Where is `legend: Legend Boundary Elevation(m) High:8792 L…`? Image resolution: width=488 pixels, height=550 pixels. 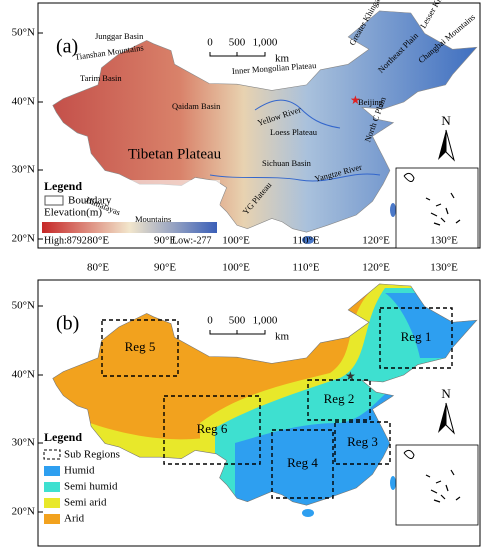
legend: Legend Boundary Elevation(m) High:8792 L… is located at coordinates (130, 212).